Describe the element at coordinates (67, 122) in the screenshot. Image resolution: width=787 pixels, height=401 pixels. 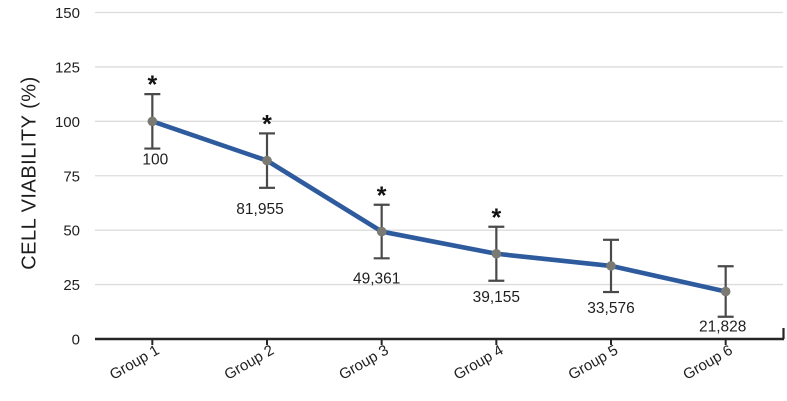
I see `y-tick-label: 100` at that location.